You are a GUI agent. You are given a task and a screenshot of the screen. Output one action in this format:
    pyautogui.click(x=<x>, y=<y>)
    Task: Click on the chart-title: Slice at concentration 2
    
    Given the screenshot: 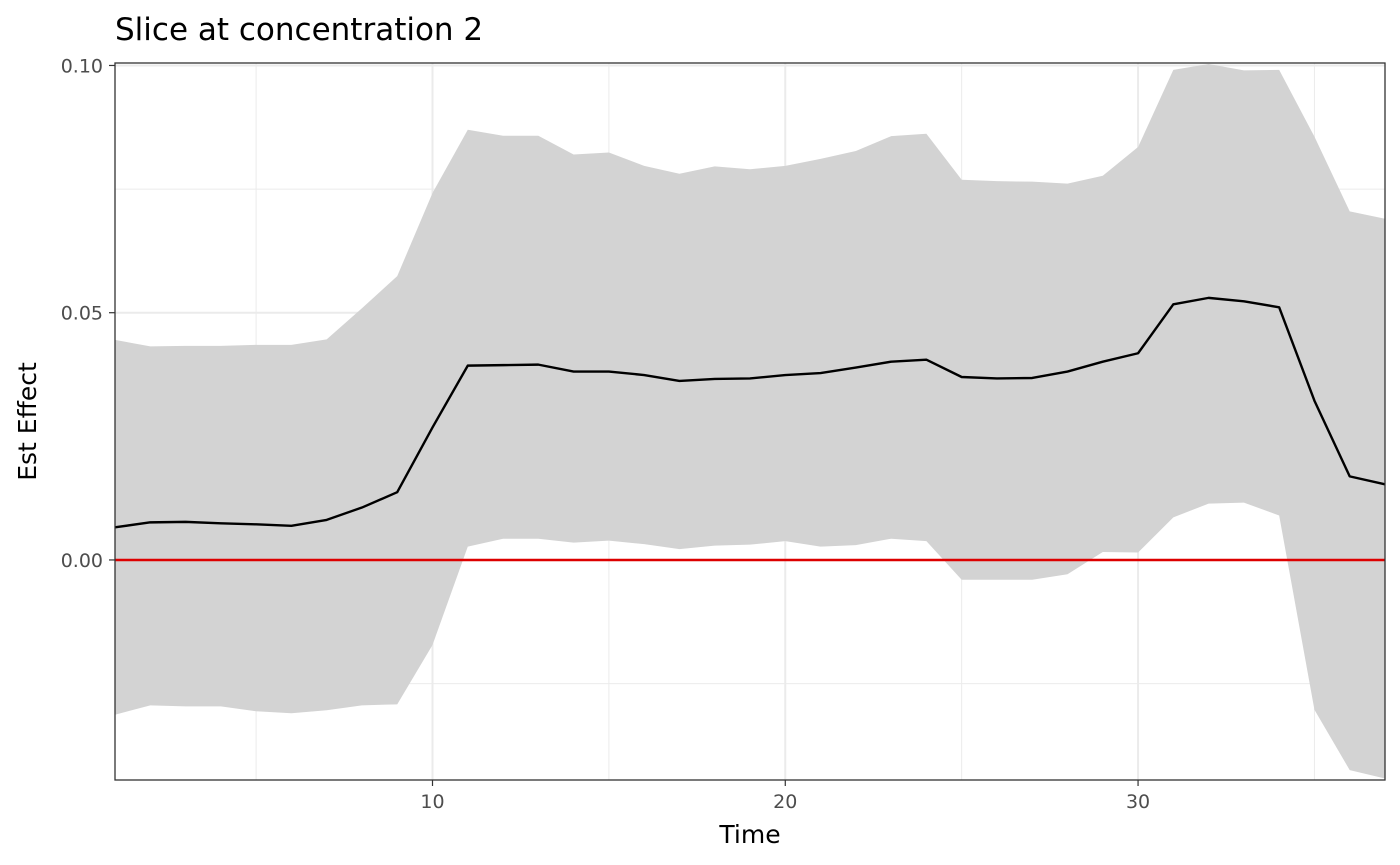 What is the action you would take?
    pyautogui.click(x=299, y=30)
    